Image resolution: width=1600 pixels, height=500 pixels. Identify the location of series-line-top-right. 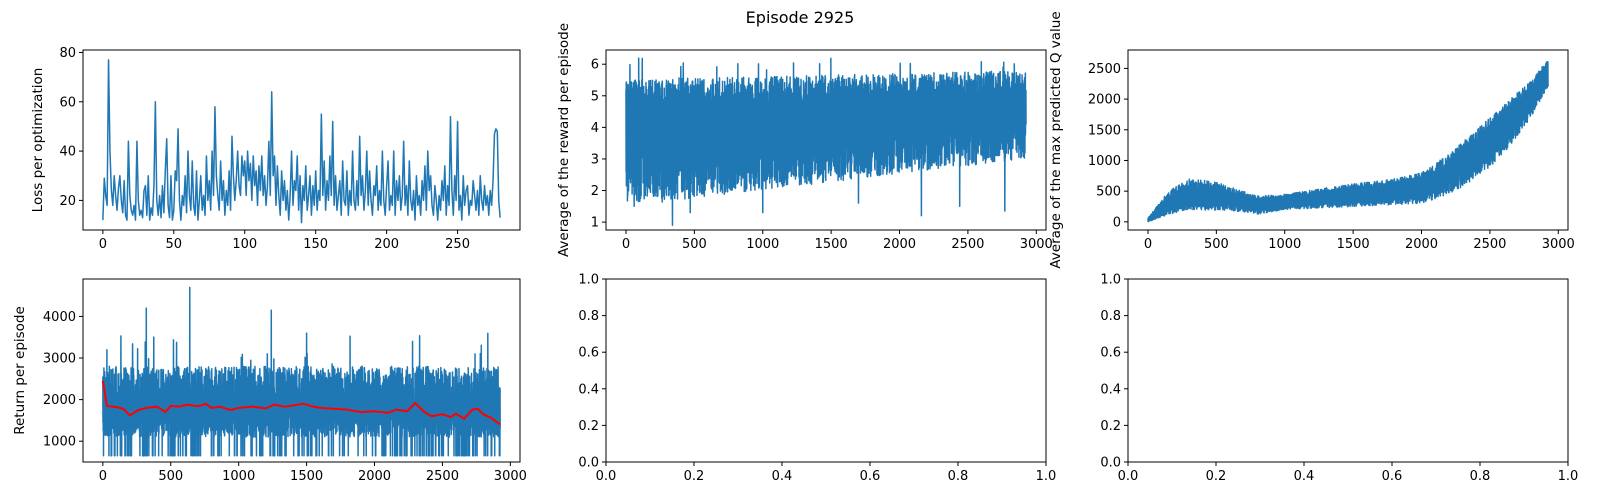
(1348, 141).